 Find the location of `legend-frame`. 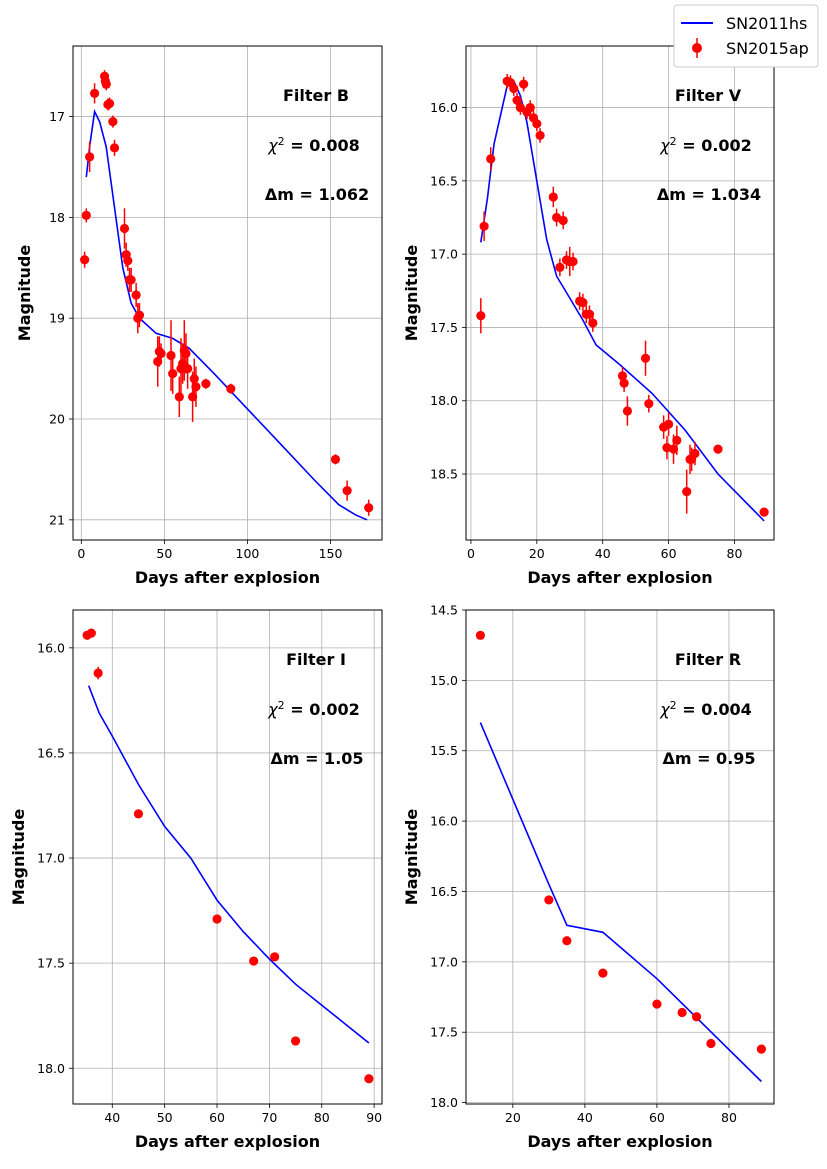

legend-frame is located at coordinates (746, 36).